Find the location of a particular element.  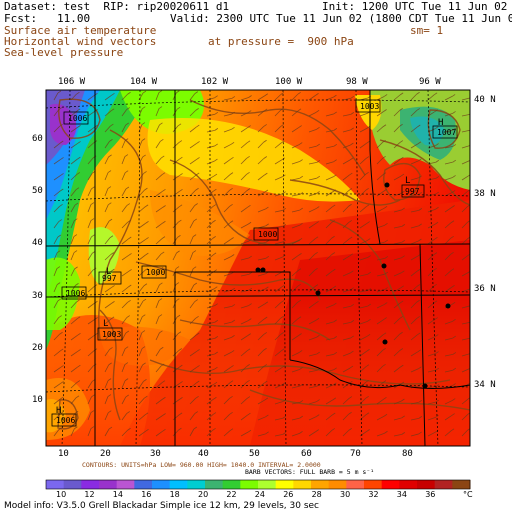

lon-102w: 102 W is located at coordinates (215, 82).